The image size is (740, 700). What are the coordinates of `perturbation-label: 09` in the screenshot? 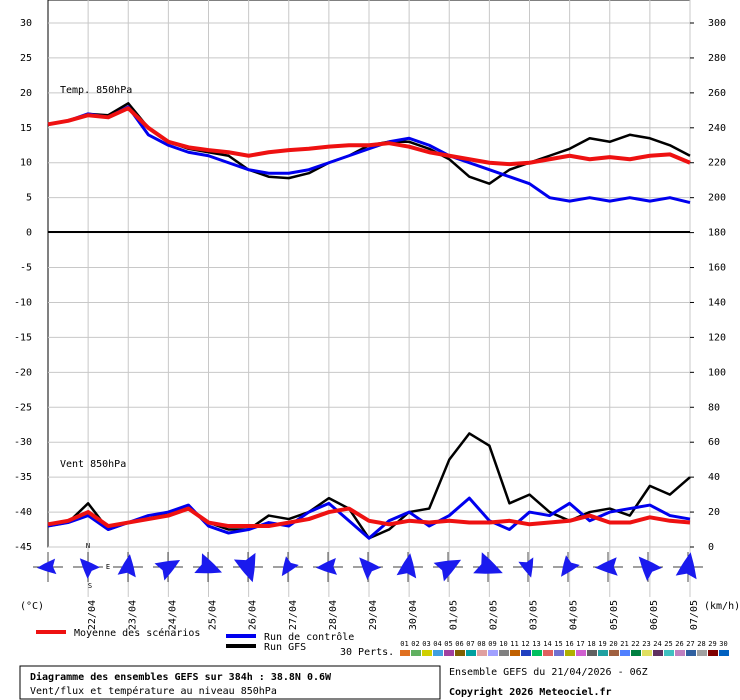 It's located at (492, 644).